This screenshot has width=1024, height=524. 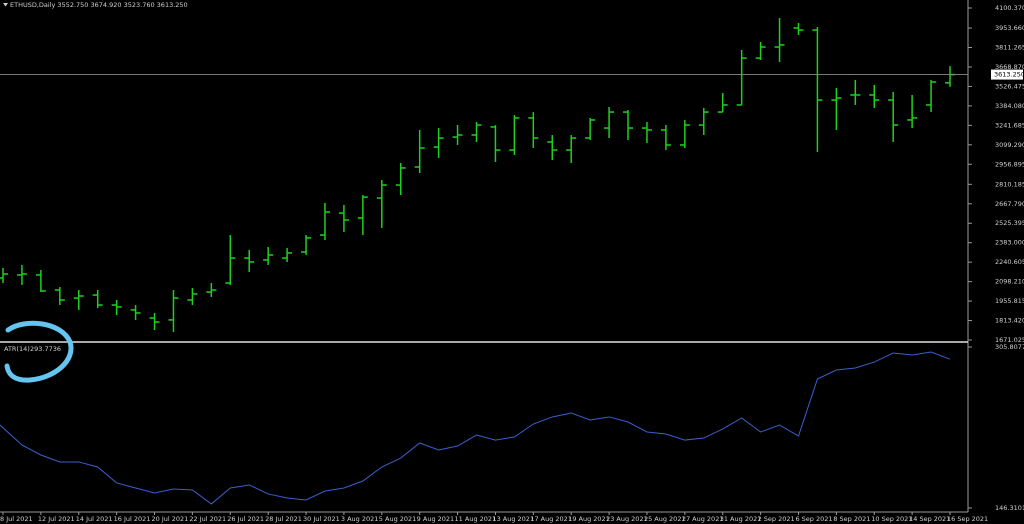 I want to click on x-tick-label: 22 Jul 2021, so click(x=207, y=519).